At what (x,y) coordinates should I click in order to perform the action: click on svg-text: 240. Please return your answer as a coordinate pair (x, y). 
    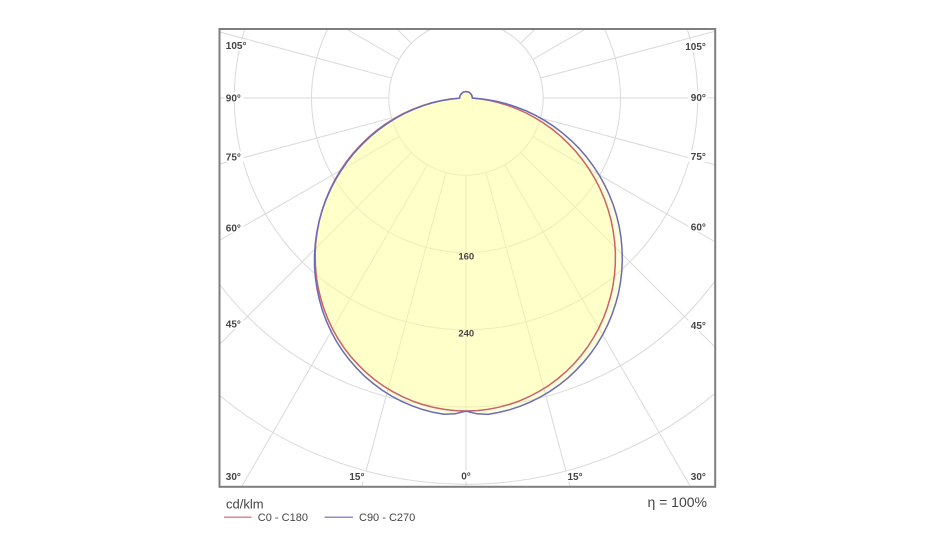
    Looking at the image, I should click on (466, 334).